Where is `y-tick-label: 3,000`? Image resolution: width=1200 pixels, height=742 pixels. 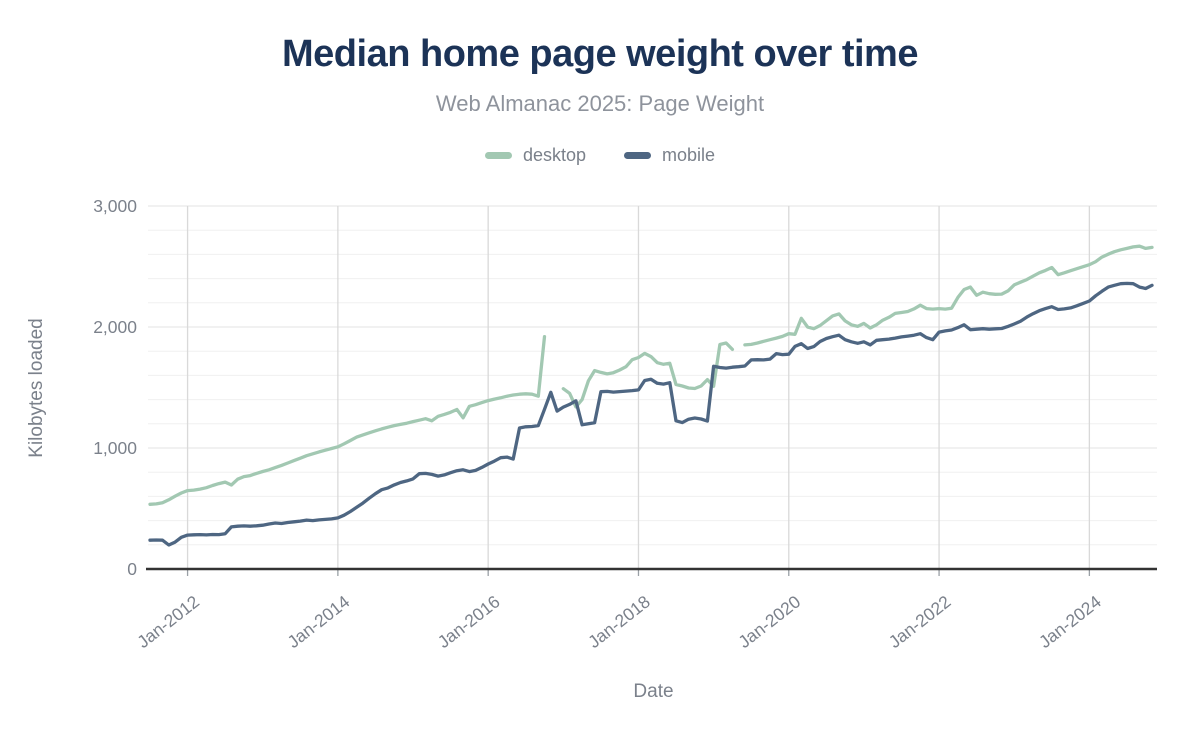
y-tick-label: 3,000 is located at coordinates (115, 206).